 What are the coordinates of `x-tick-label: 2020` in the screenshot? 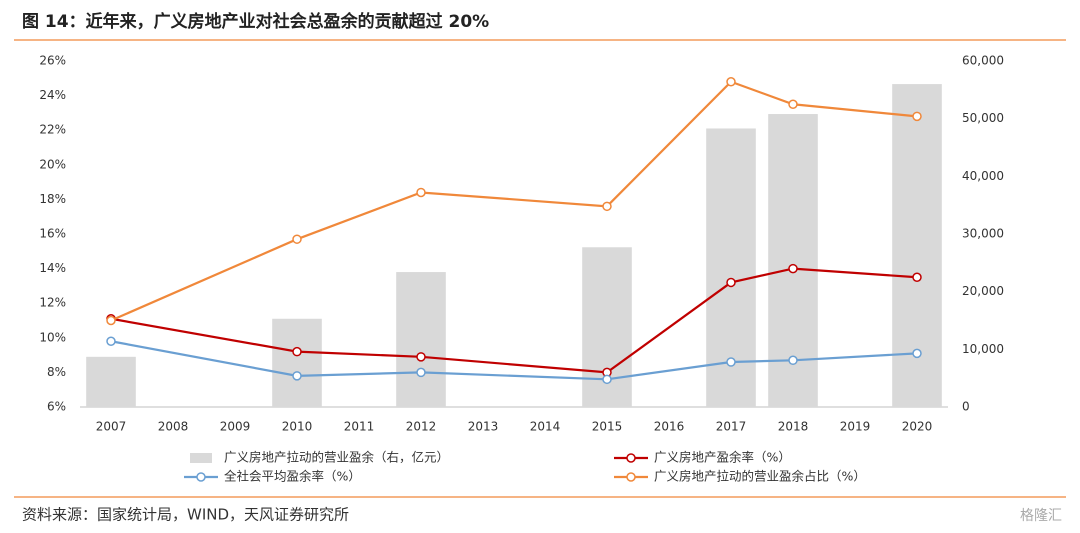 It's located at (917, 427).